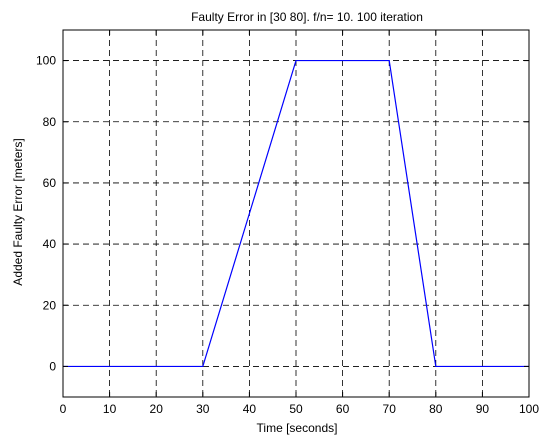 The height and width of the screenshot is (439, 549). I want to click on x-tick-label: 70, so click(390, 409).